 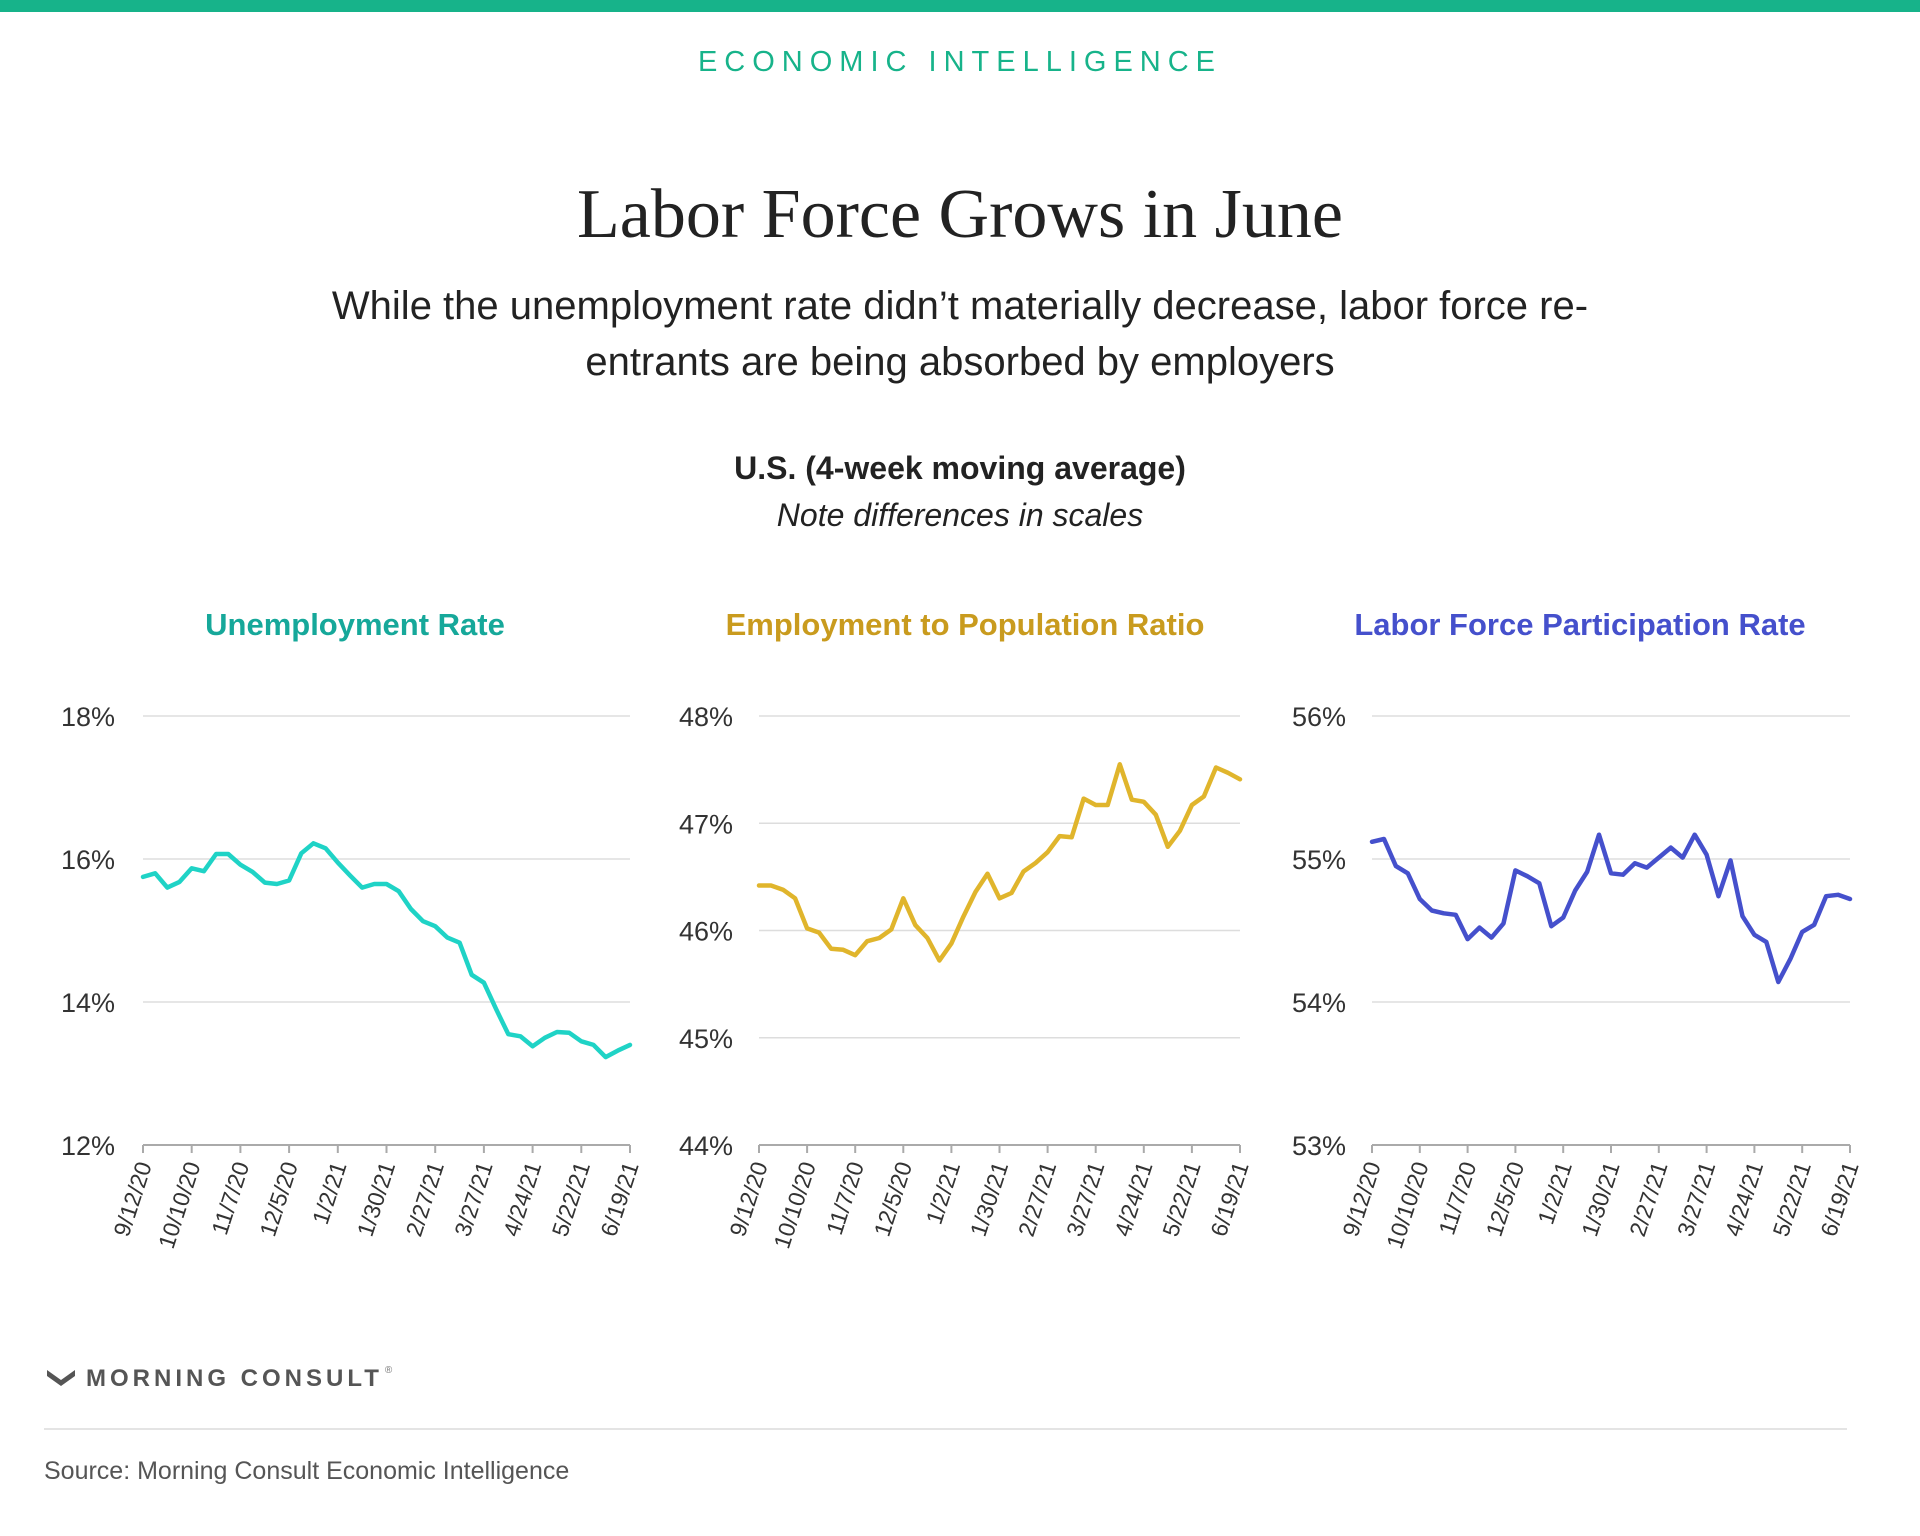 What do you see at coordinates (1579, 624) in the screenshot?
I see `chart-title-participation: Labor Force Participation Rate` at bounding box center [1579, 624].